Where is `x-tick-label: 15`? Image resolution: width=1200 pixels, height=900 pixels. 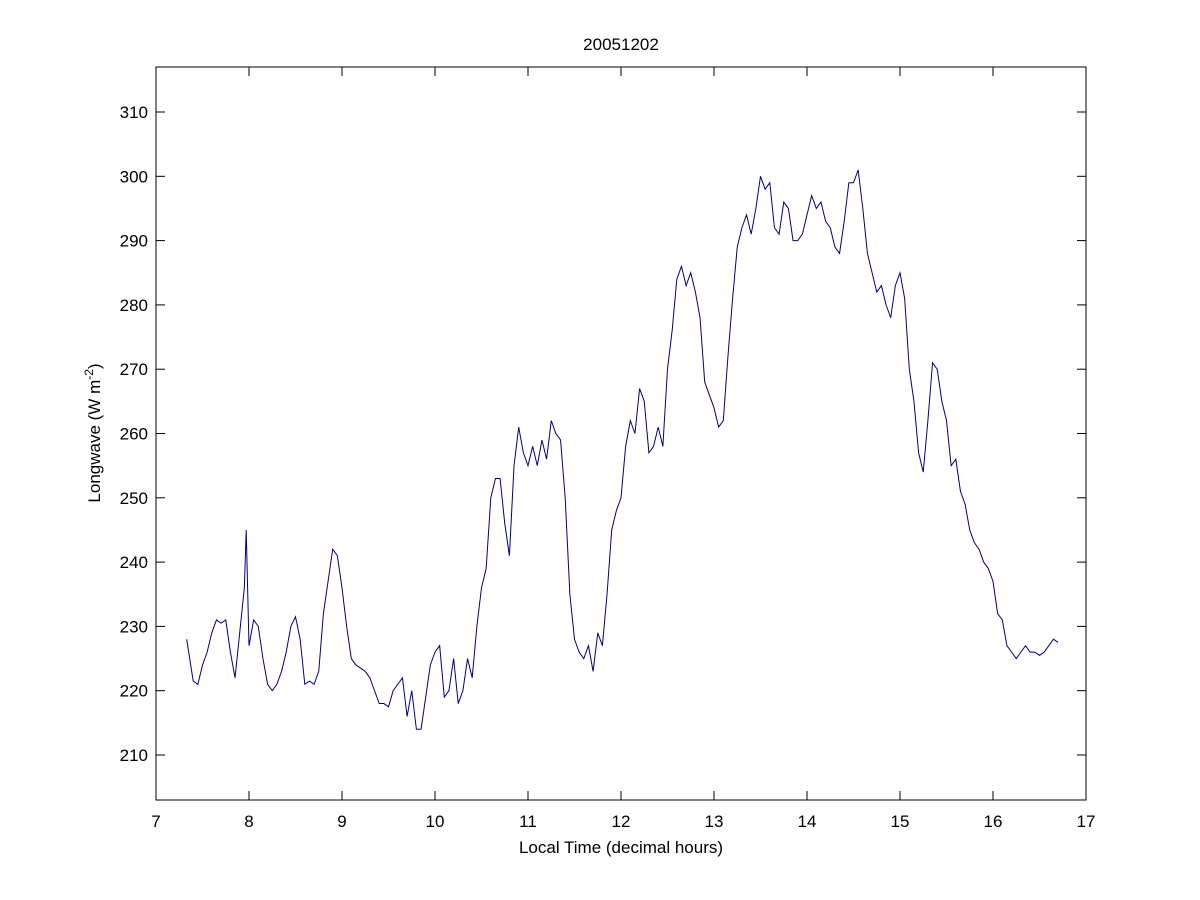 x-tick-label: 15 is located at coordinates (900, 821).